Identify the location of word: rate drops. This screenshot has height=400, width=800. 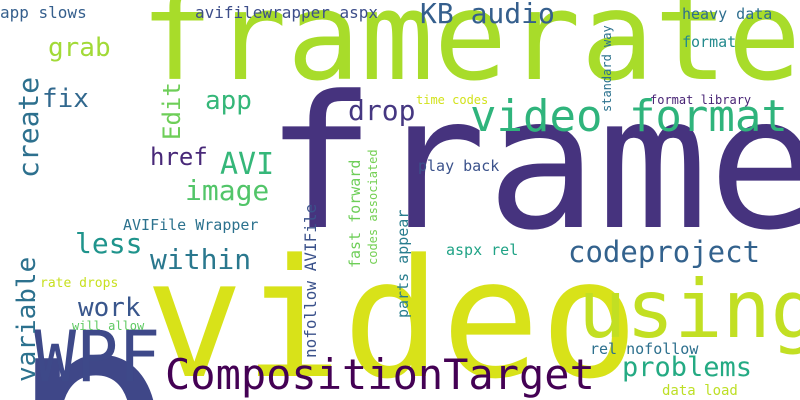
(79, 283).